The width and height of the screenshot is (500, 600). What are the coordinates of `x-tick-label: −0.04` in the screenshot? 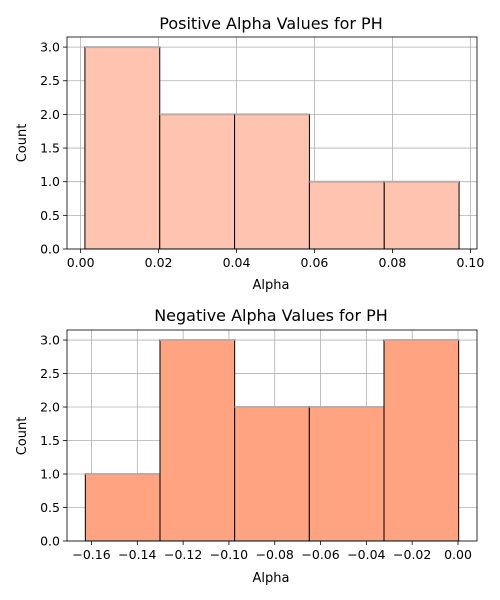 It's located at (366, 554).